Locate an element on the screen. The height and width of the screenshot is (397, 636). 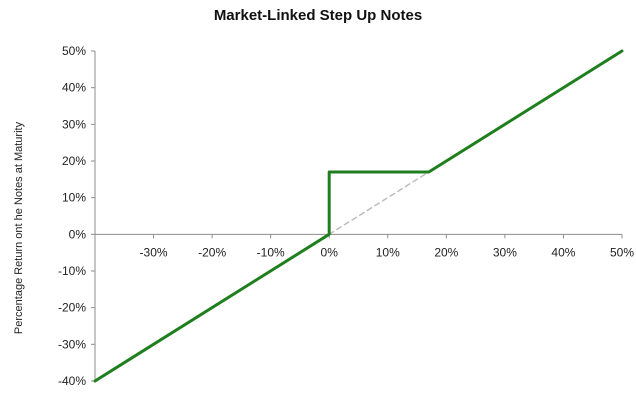
y-tick-label: 20% is located at coordinates (74, 161).